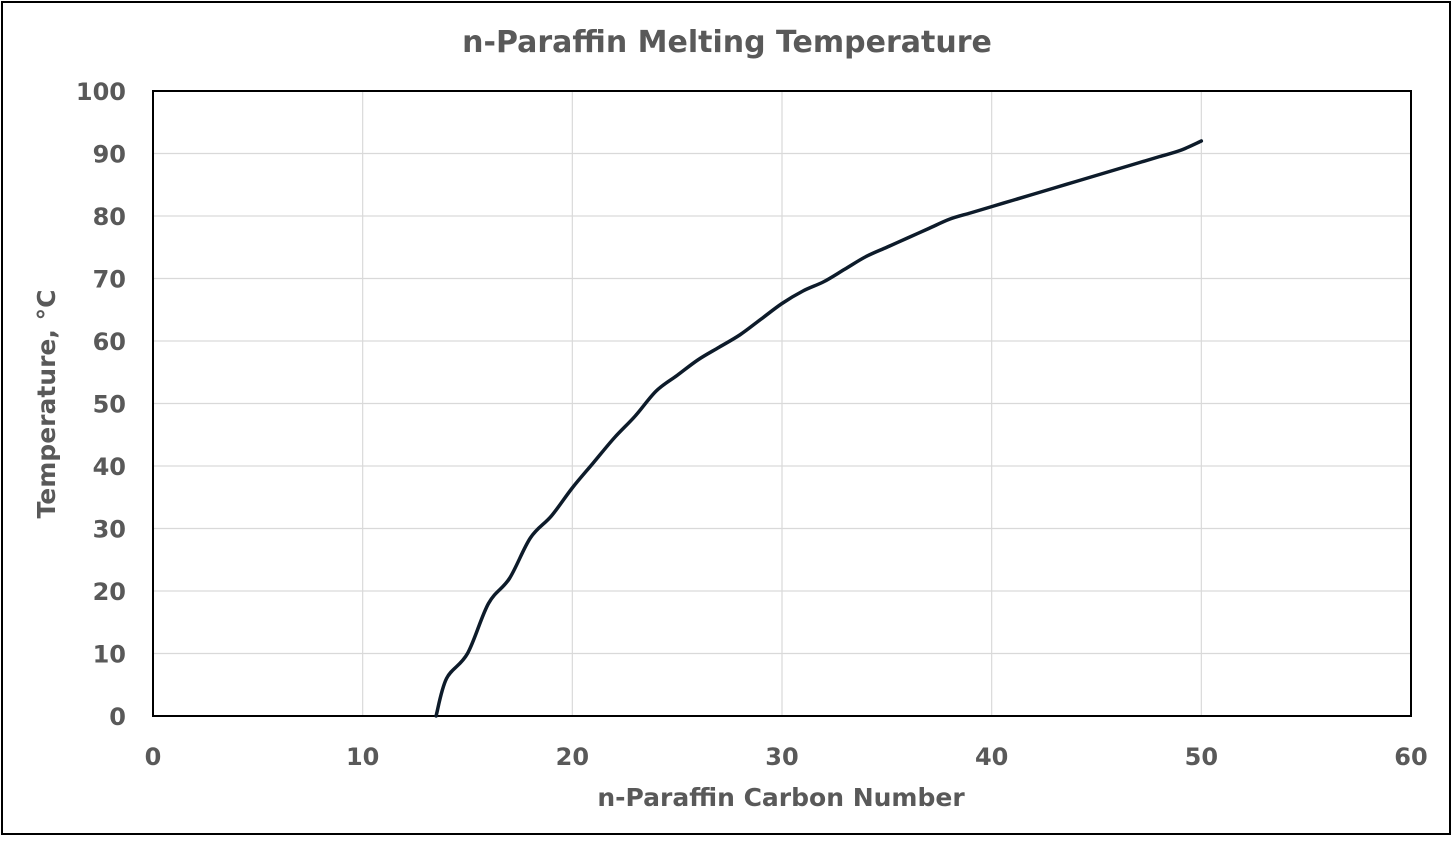 This screenshot has height=841, width=1456. What do you see at coordinates (109, 467) in the screenshot?
I see `y-tick-label: 40` at bounding box center [109, 467].